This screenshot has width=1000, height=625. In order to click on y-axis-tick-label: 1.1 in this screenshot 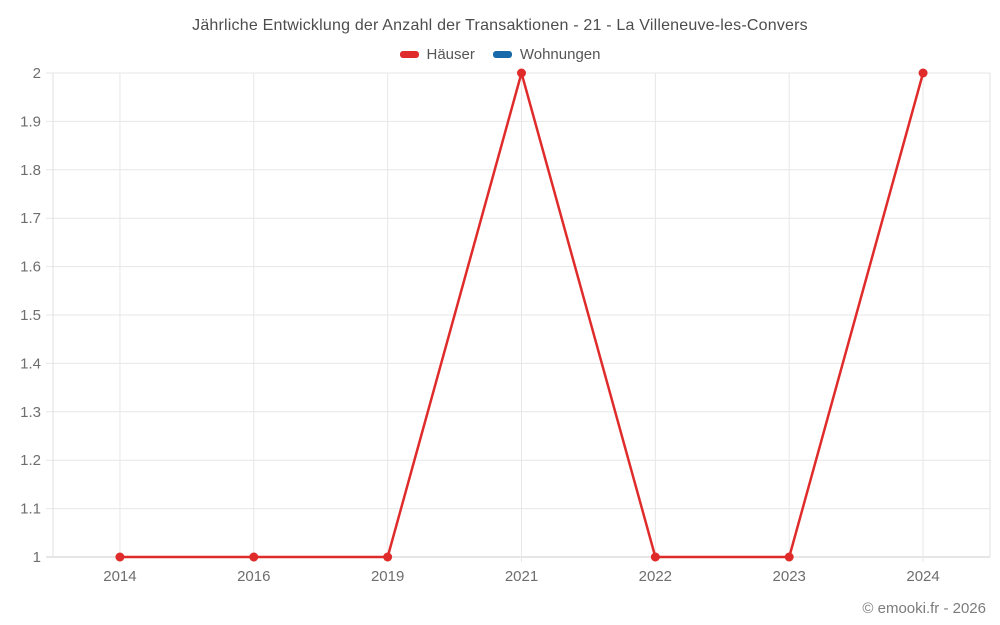, I will do `click(30, 509)`.